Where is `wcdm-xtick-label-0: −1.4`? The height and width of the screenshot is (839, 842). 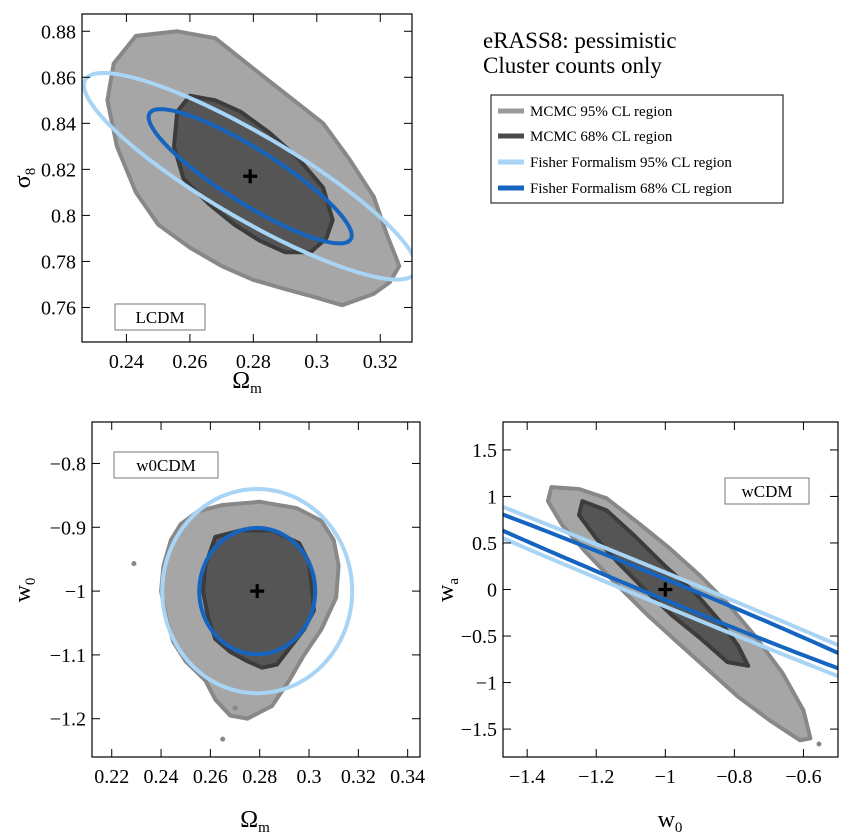 wcdm-xtick-label-0: −1.4 is located at coordinates (527, 777).